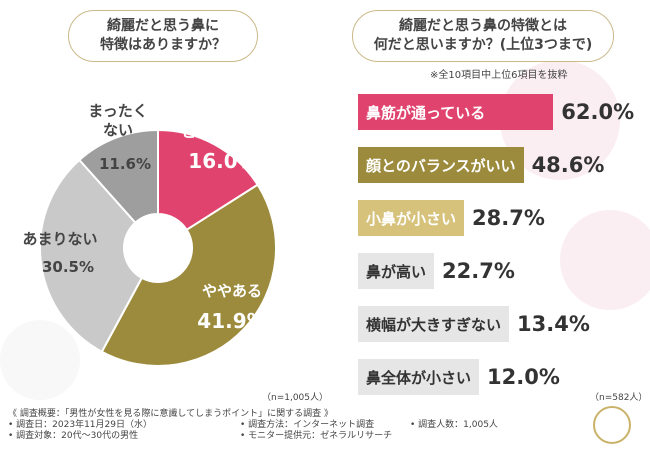  Describe the element at coordinates (508, 218) in the screenshot. I see `value-label: 28.7%` at that location.